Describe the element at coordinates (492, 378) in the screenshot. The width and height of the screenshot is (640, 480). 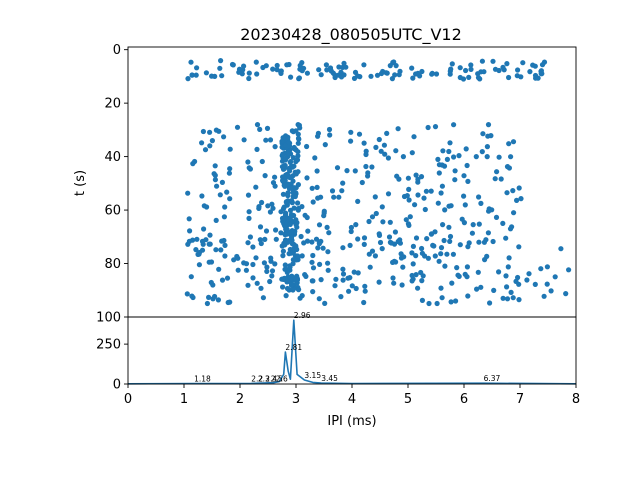
I see `ipi-peak-label-10: 6.37` at that location.